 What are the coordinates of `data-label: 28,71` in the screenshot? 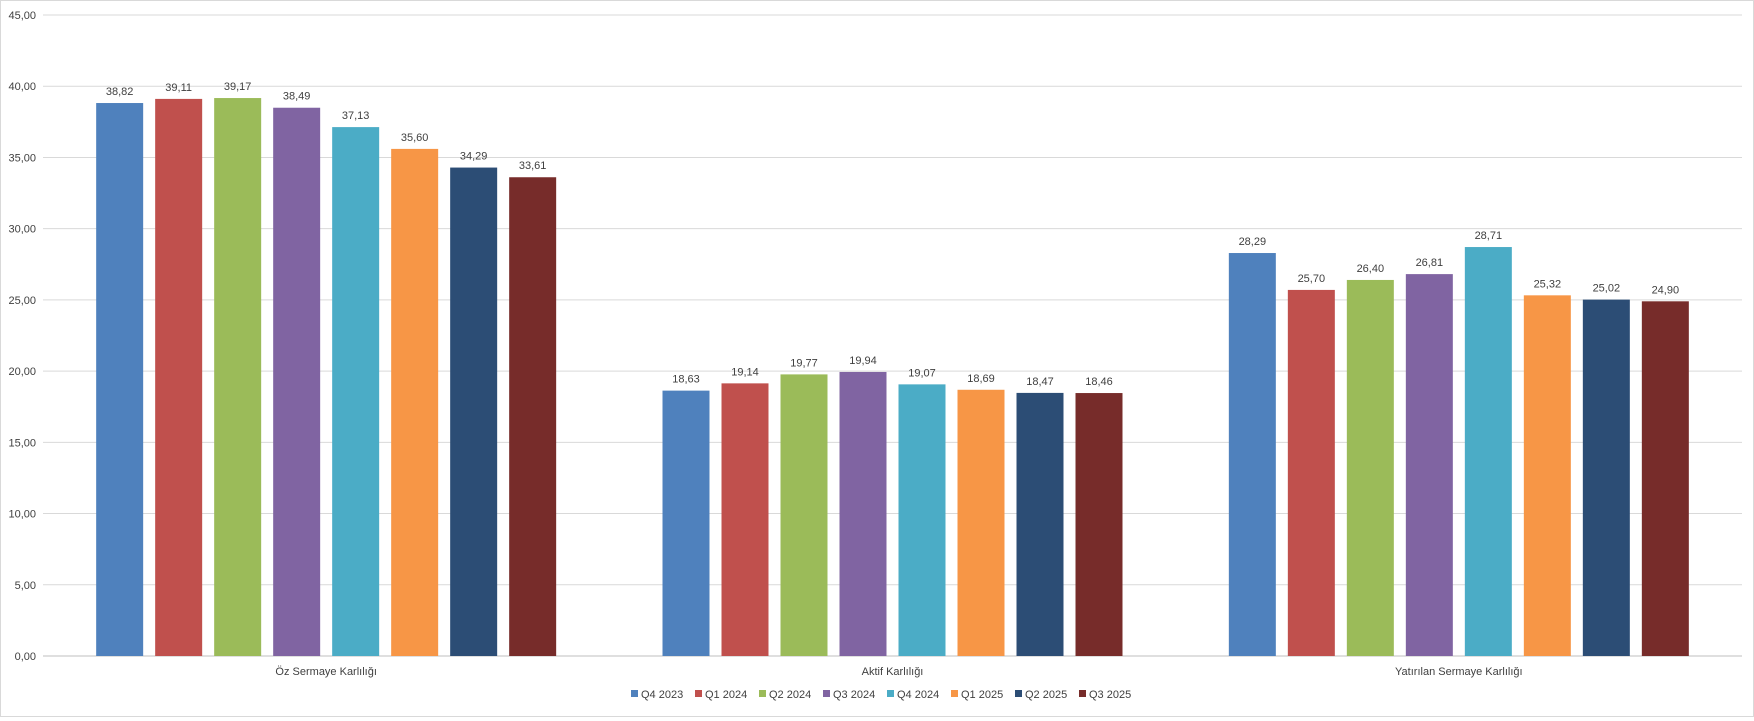 It's located at (1489, 236).